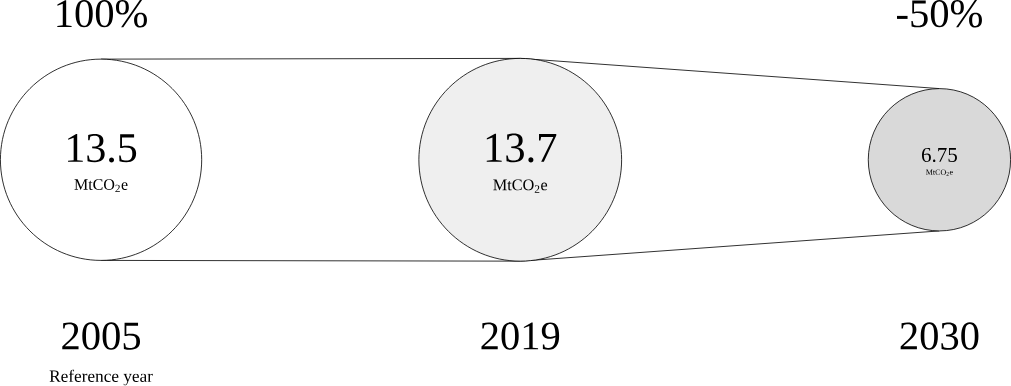 Image resolution: width=1011 pixels, height=386 pixels. Describe the element at coordinates (102, 14) in the screenshot. I see `text: 100%` at that location.